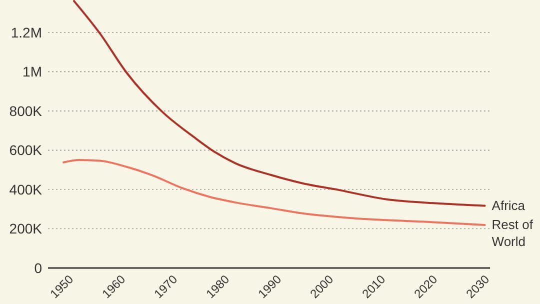 The height and width of the screenshot is (304, 540). Describe the element at coordinates (26, 32) in the screenshot. I see `y-tick-label: 1.2M` at that location.